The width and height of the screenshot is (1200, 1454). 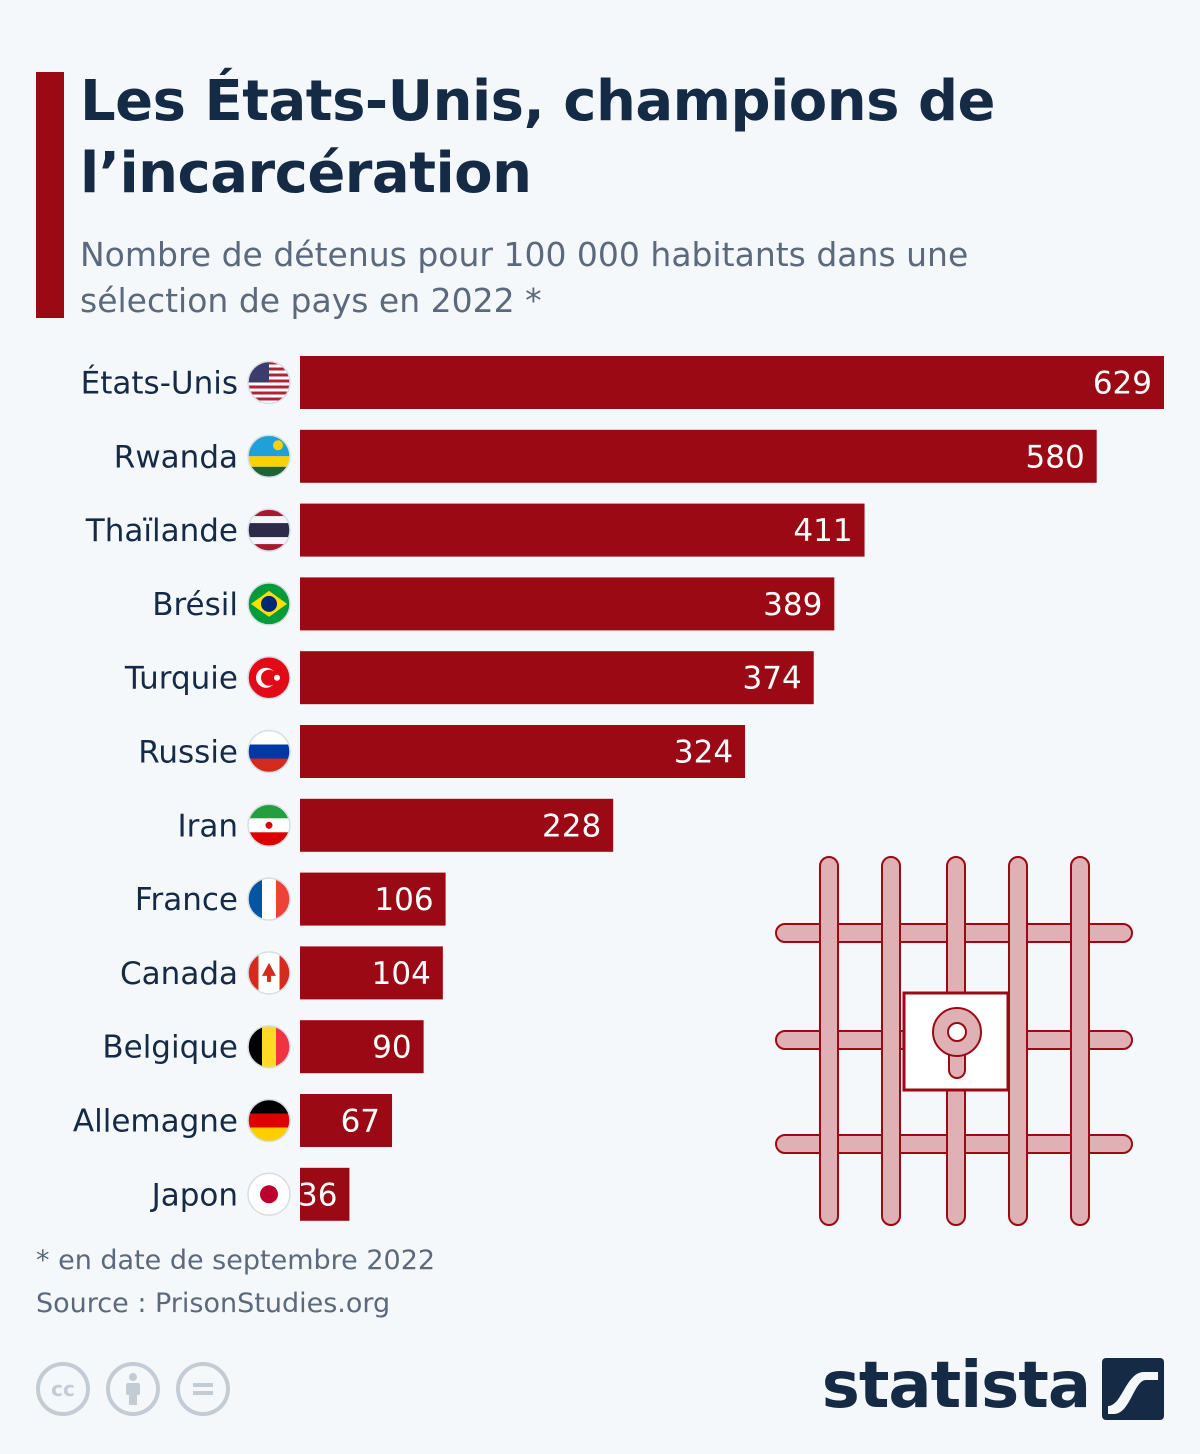 What do you see at coordinates (954, 1041) in the screenshot?
I see `jail-cell-bars-icon` at bounding box center [954, 1041].